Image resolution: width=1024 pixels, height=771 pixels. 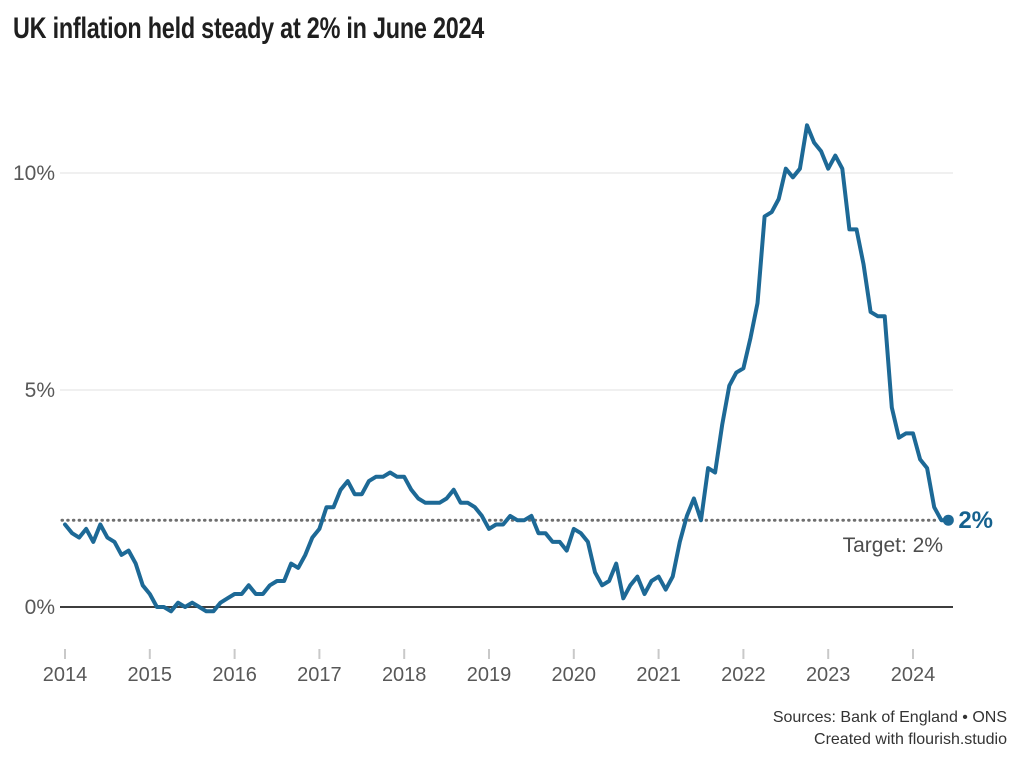 What do you see at coordinates (574, 675) in the screenshot?
I see `x-axis-label-2020: 2020` at bounding box center [574, 675].